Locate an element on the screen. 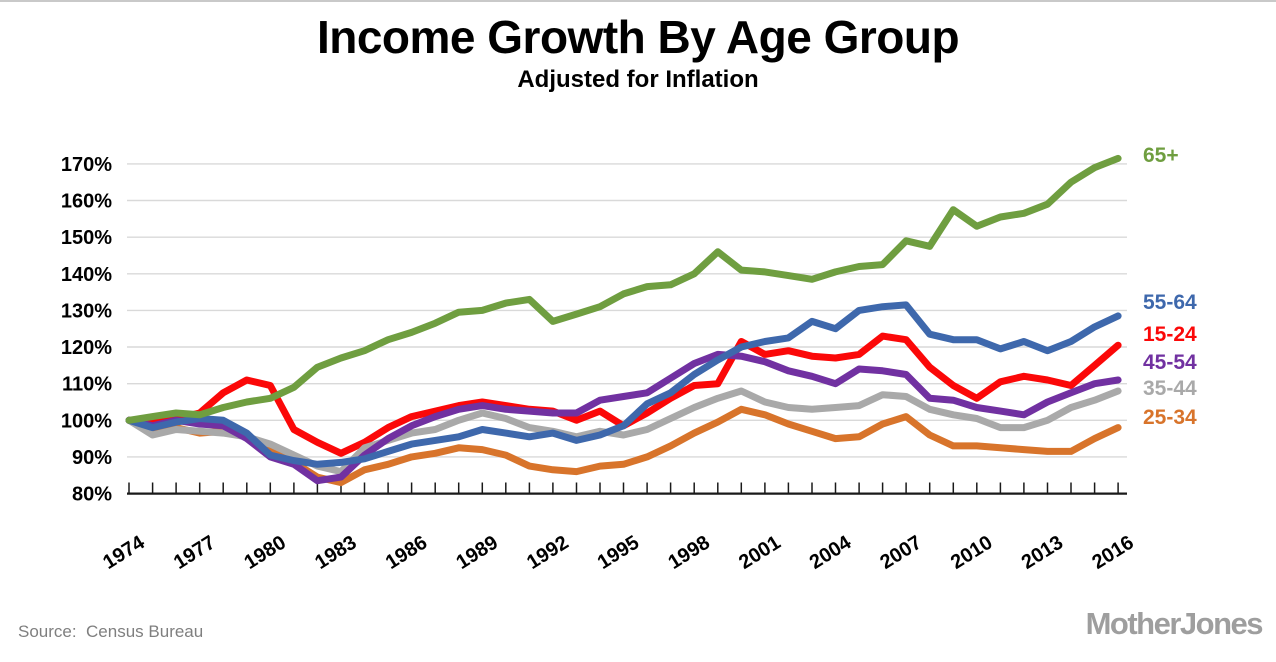  y-axis-label: 100% is located at coordinates (86, 421).